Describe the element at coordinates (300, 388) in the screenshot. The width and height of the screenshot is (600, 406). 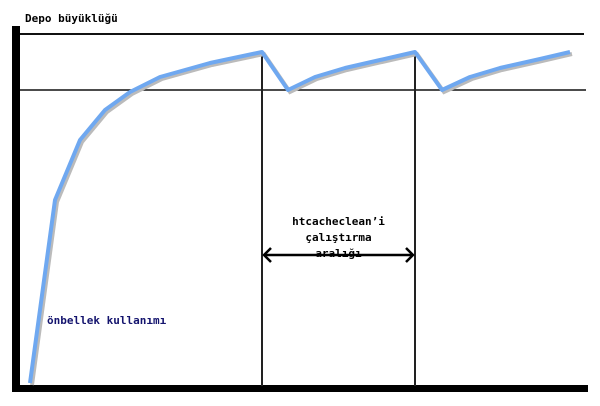
I see `x-axis` at that location.